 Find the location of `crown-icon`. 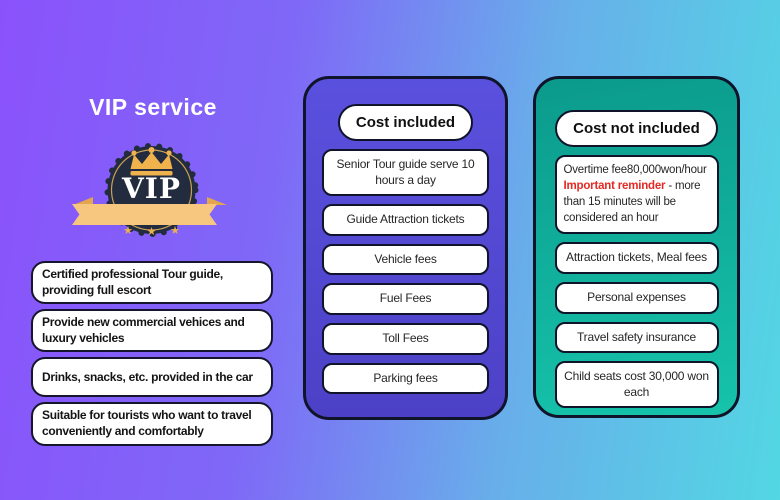

crown-icon is located at coordinates (151, 161).